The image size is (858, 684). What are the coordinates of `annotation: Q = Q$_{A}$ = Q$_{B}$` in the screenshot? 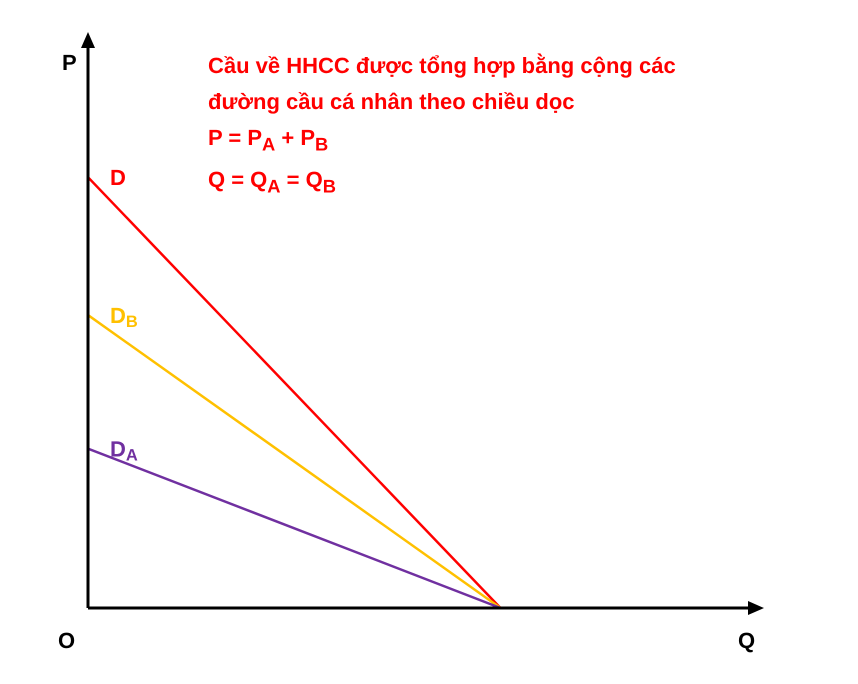 It's located at (272, 182).